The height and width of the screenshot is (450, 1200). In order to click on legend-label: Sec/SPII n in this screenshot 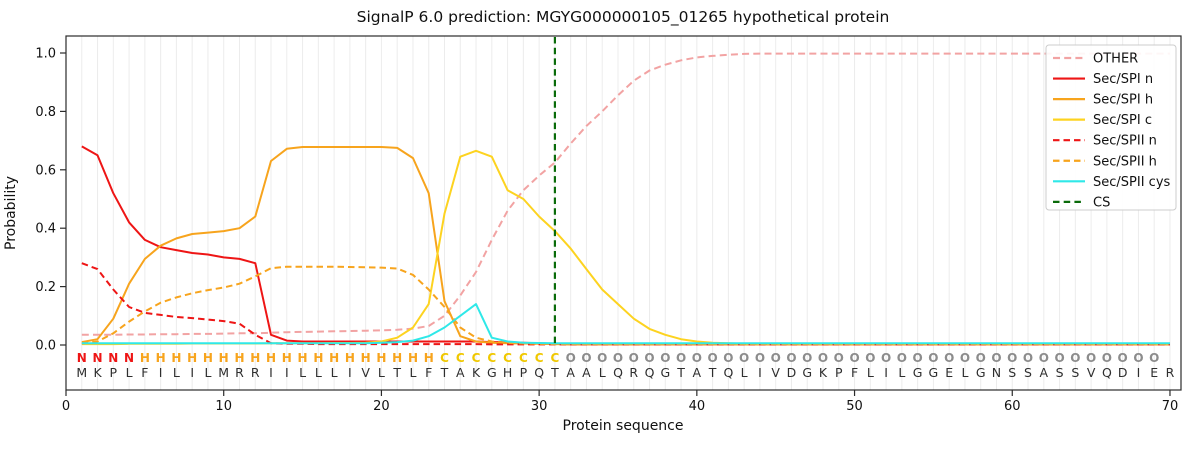, I will do `click(1125, 141)`.